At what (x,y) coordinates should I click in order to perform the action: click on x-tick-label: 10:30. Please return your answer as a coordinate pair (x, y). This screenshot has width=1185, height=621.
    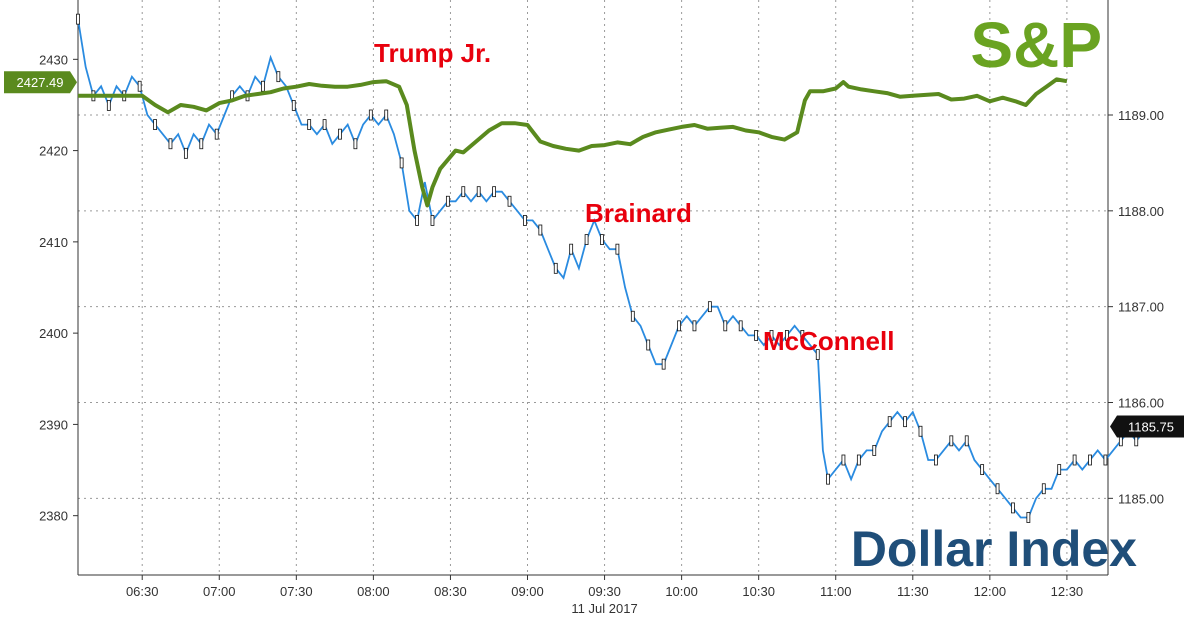
    Looking at the image, I should click on (758, 591).